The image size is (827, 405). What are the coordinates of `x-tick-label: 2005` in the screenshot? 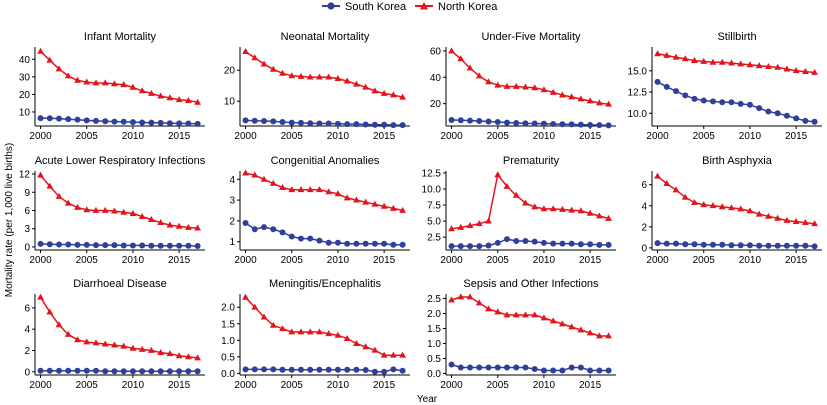 It's located at (498, 385).